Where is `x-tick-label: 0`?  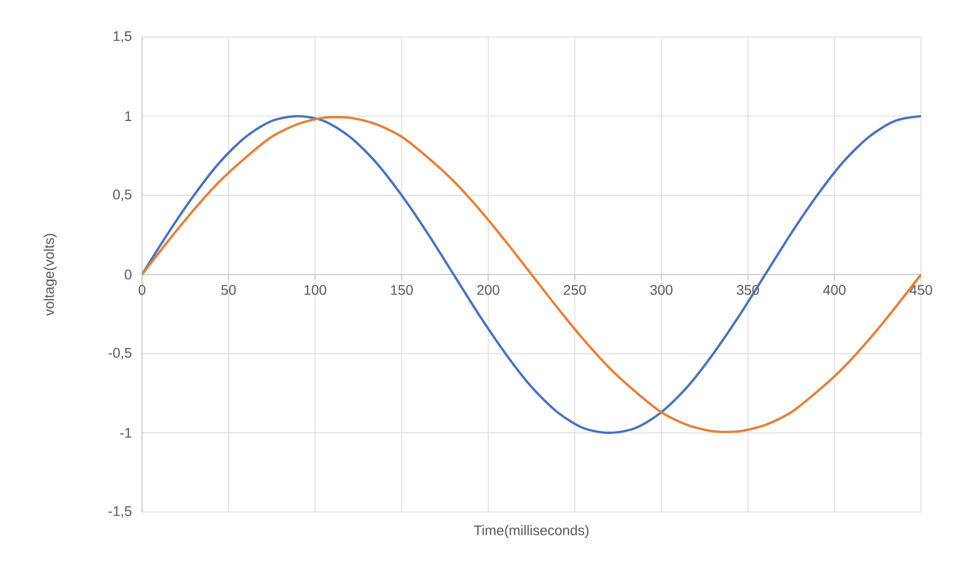 x-tick-label: 0 is located at coordinates (142, 289).